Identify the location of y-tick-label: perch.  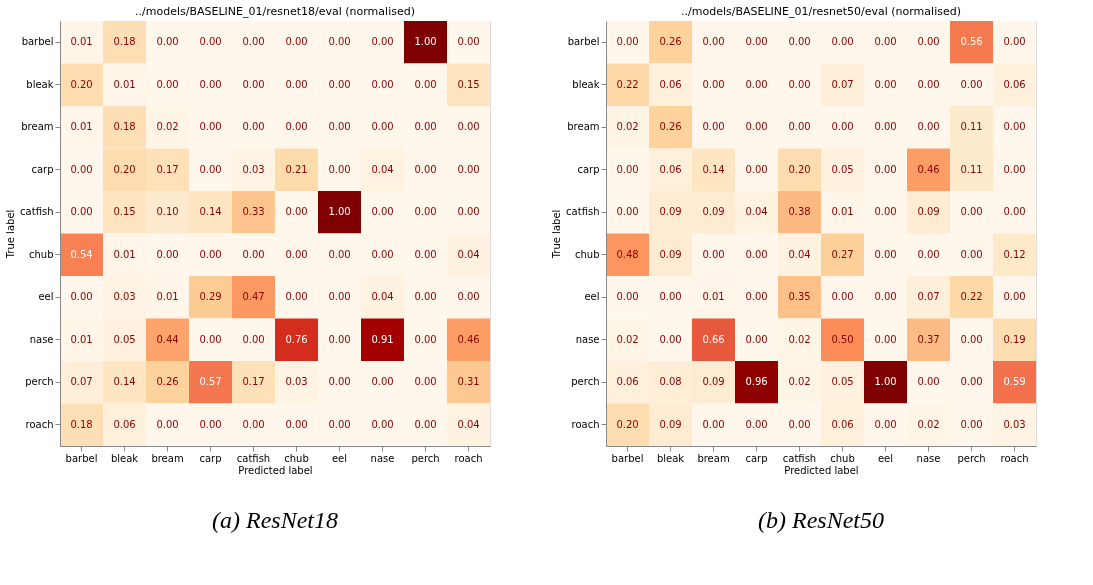
(585, 382).